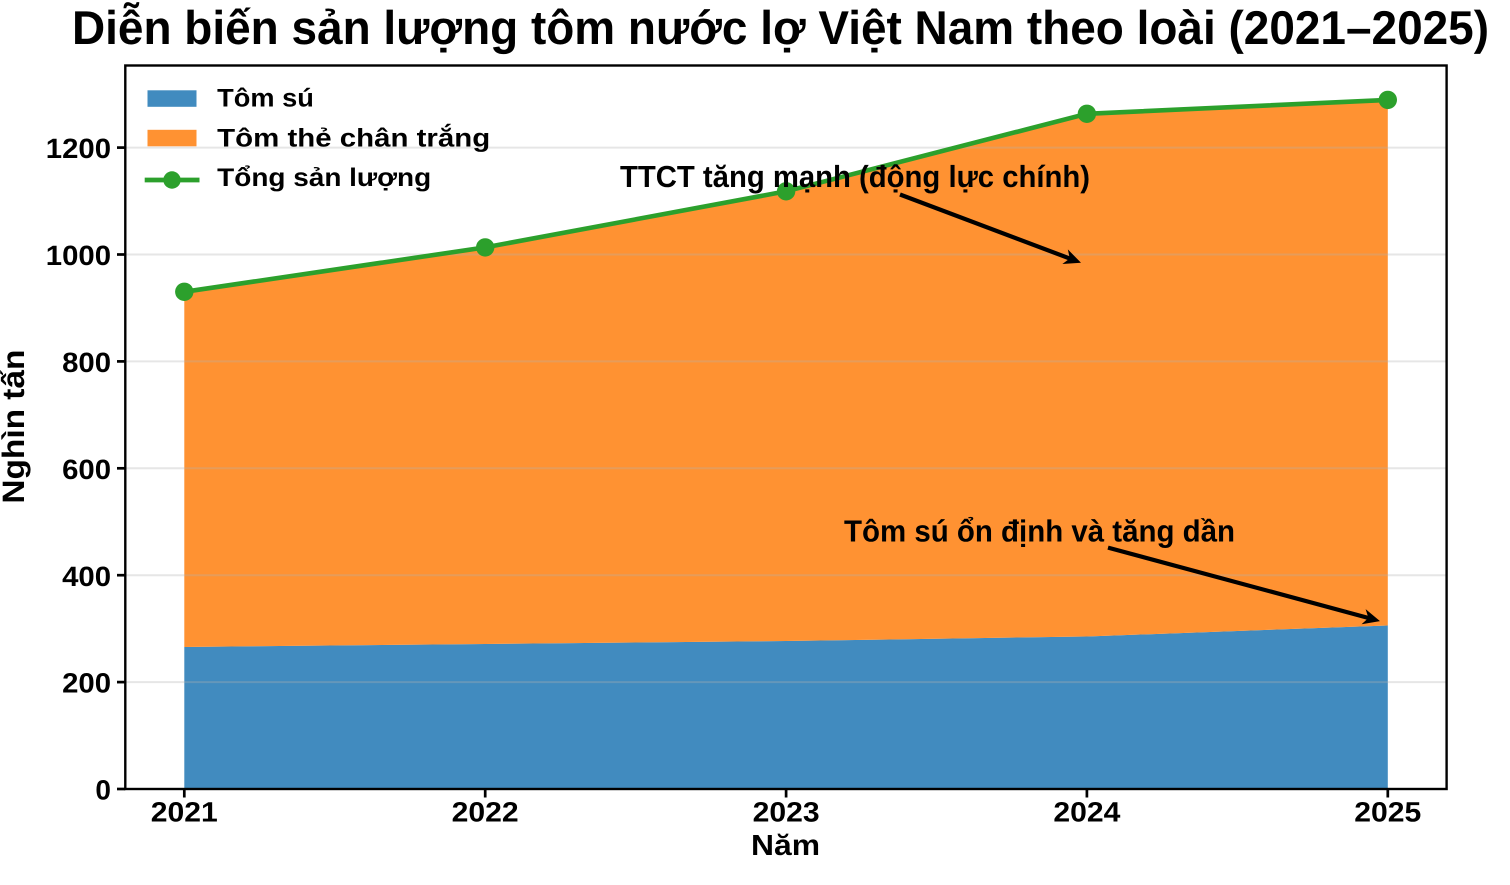 The width and height of the screenshot is (1510, 885). Describe the element at coordinates (86, 576) in the screenshot. I see `svg-text: 400` at that location.